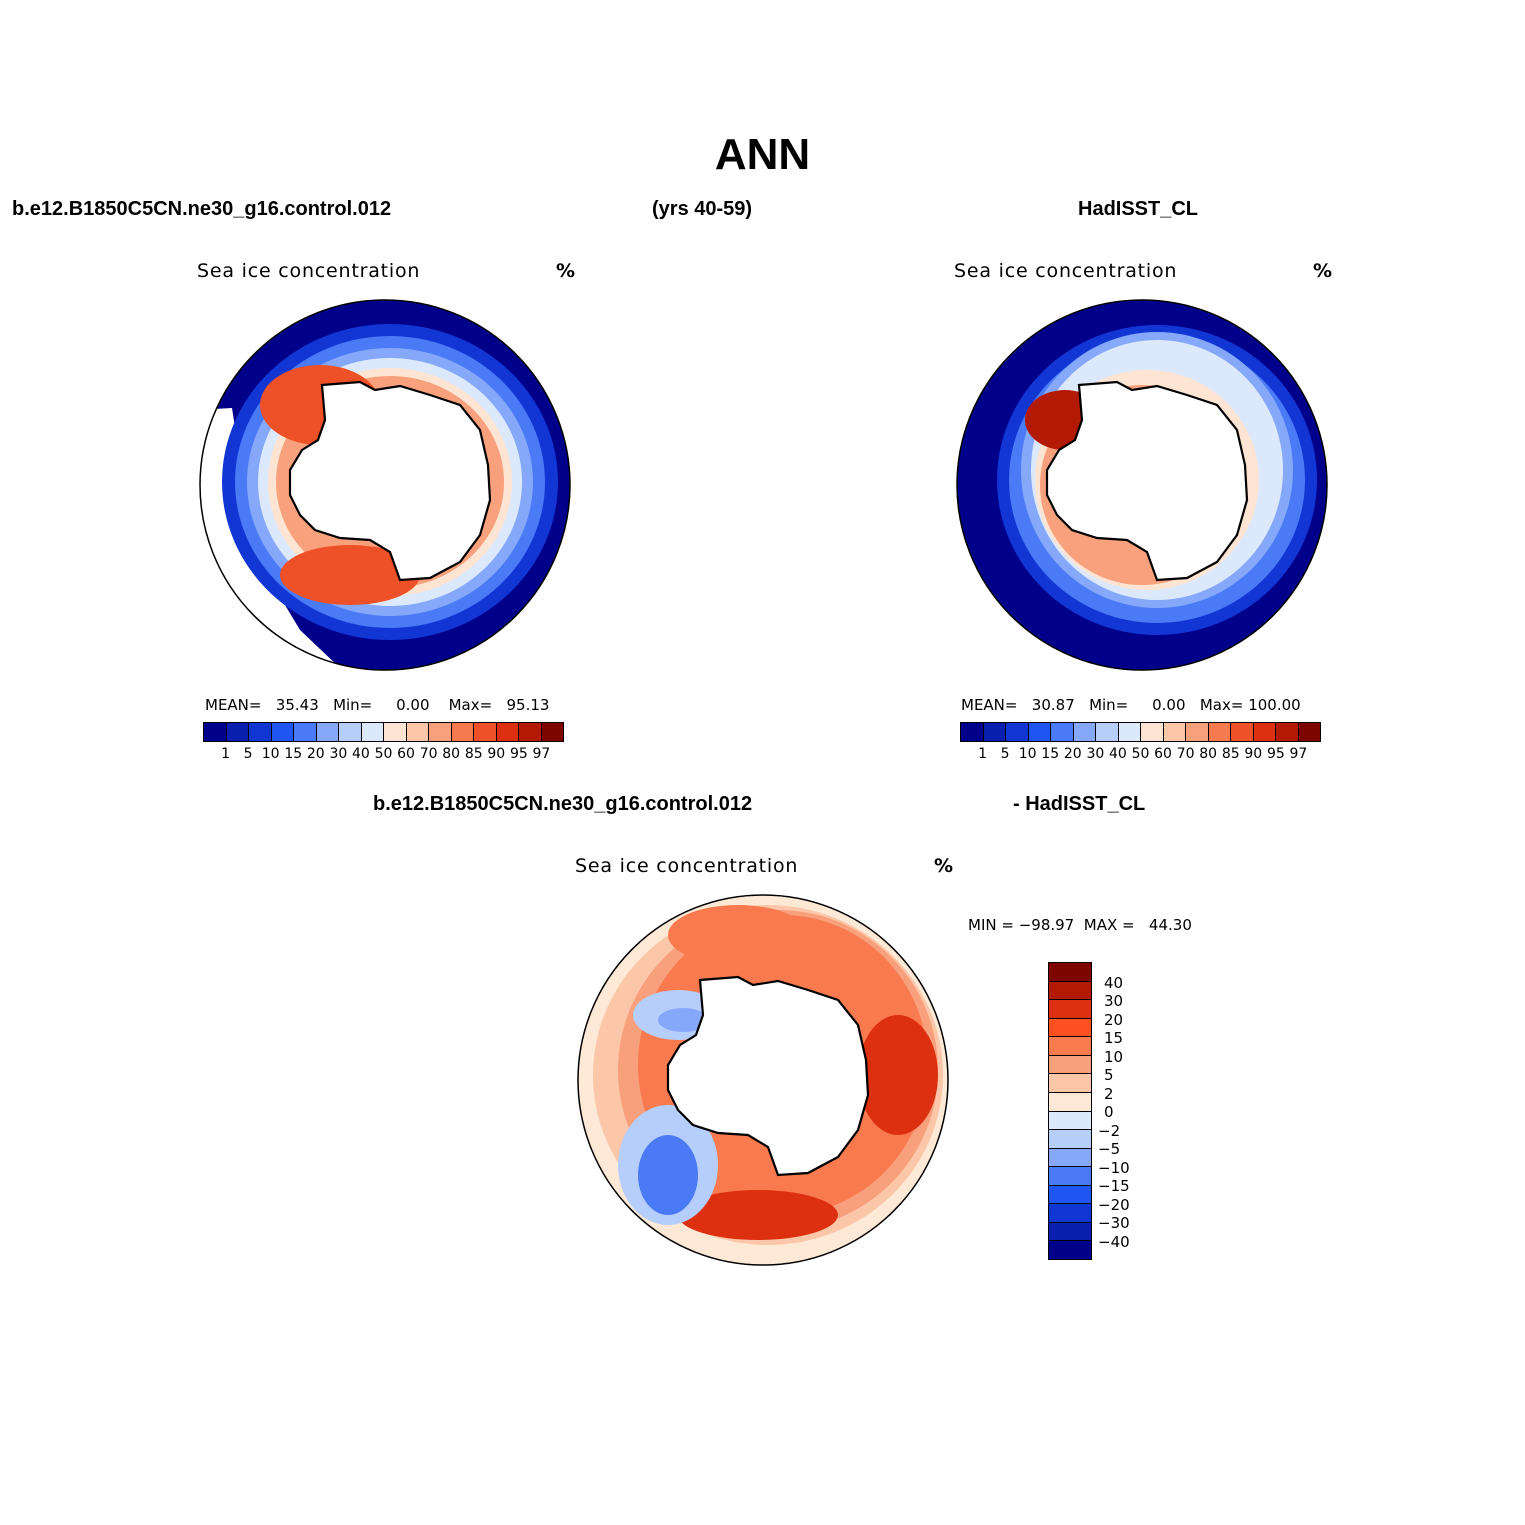 Image resolution: width=1525 pixels, height=1525 pixels. I want to click on obs-colorbar: 1 5 10 15 20 30 40 50 60 70 80 85 90 95 97, so click(1140, 742).